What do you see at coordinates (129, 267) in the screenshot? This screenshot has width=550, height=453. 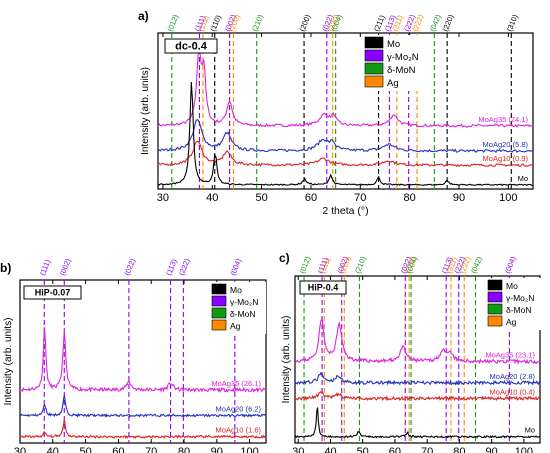 I see `hkl-label: (022)` at bounding box center [129, 267].